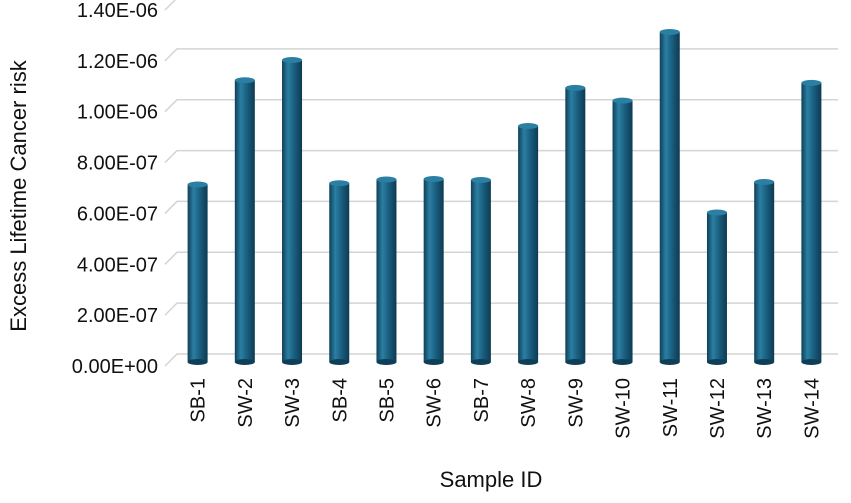 The image size is (851, 503). What do you see at coordinates (117, 62) in the screenshot?
I see `y-tick-label: 1.20E-06` at bounding box center [117, 62].